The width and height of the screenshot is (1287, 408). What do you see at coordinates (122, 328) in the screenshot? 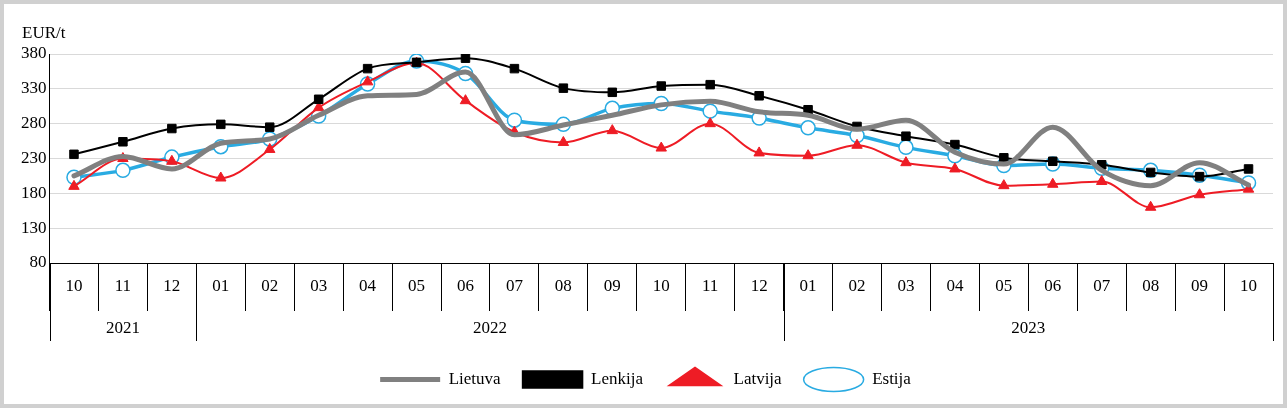
I see `text: 2021` at bounding box center [122, 328].